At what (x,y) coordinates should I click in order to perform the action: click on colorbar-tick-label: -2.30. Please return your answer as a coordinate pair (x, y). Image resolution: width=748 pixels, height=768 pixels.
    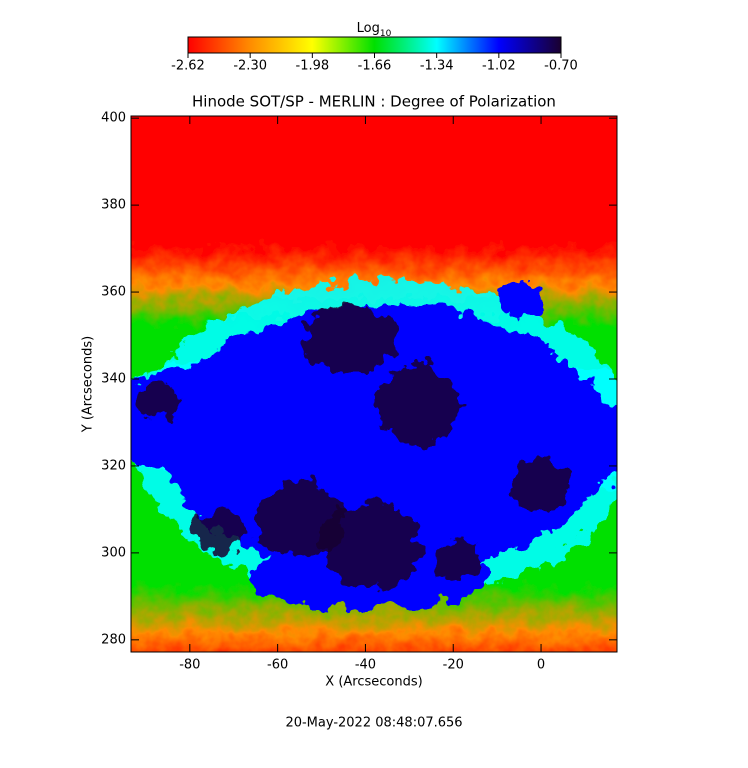
    Looking at the image, I should click on (250, 66).